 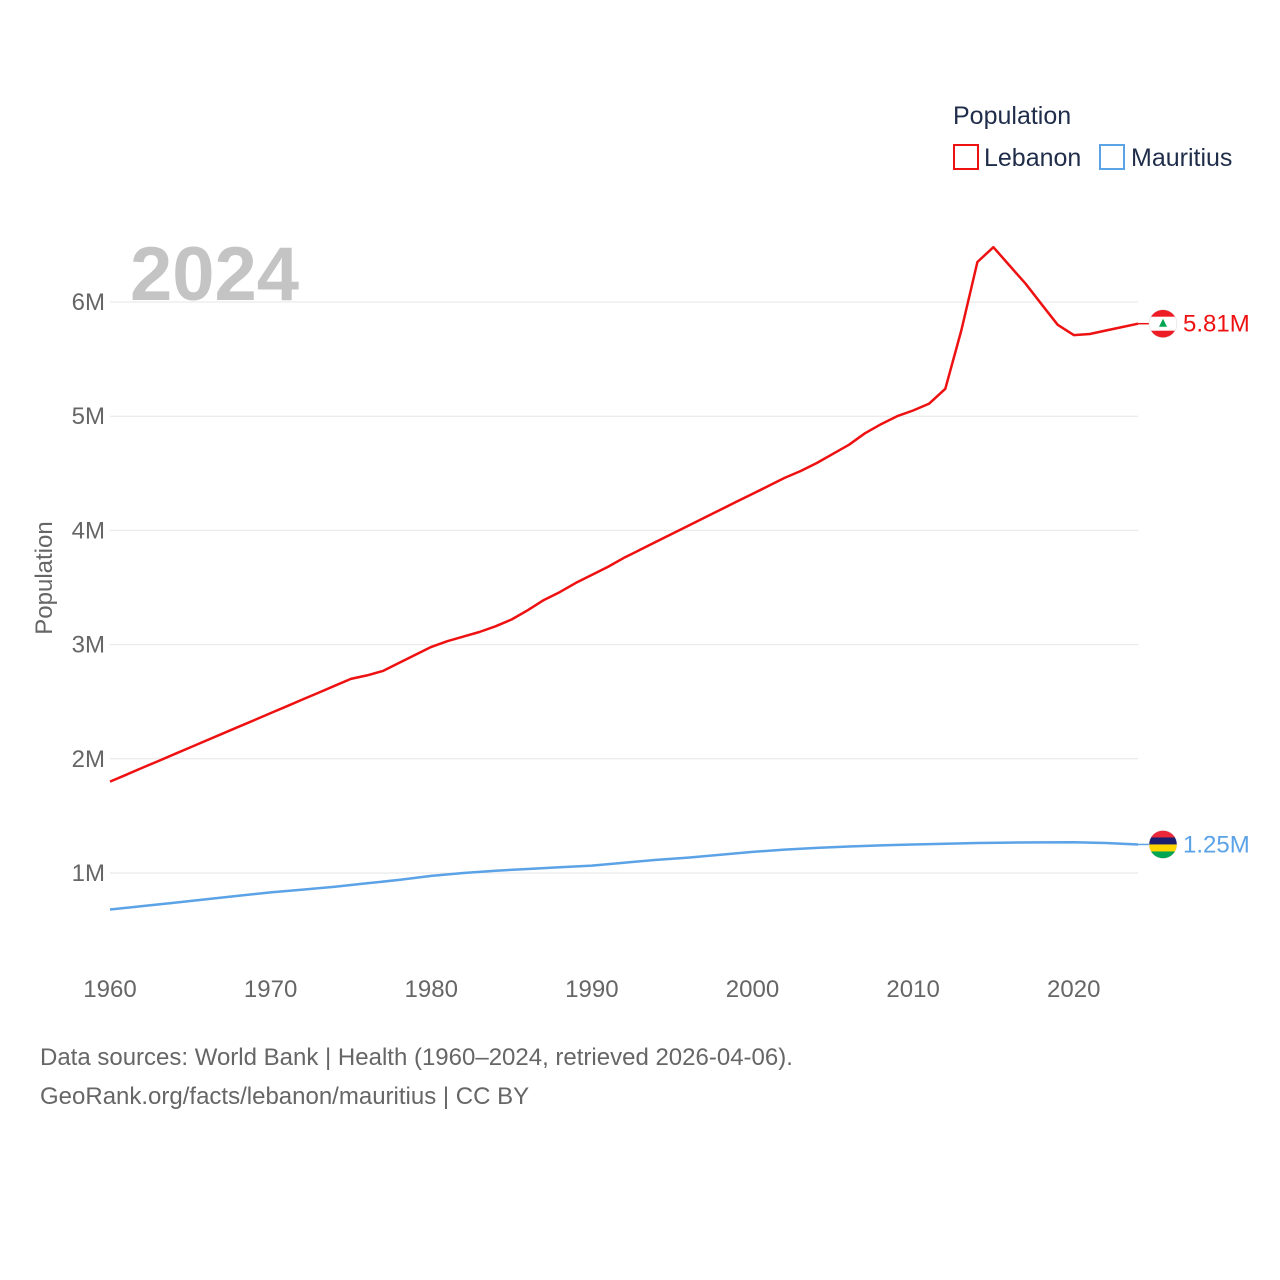 I want to click on x-axis-ticks: 1960 1970 1980 1990 2000 2010 2020, so click(x=591, y=989).